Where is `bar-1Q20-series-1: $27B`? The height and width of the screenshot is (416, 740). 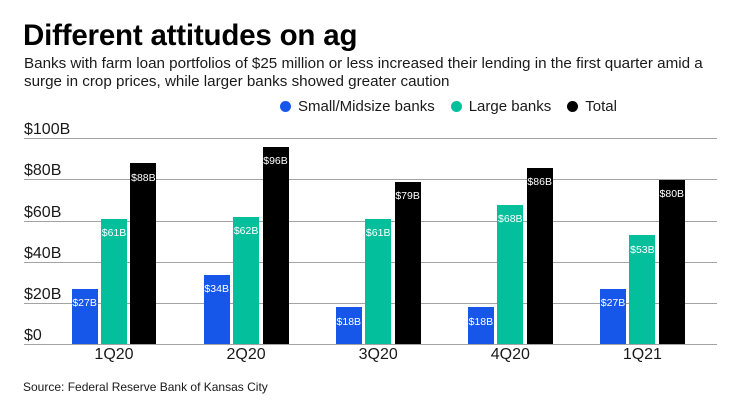
bar-1Q20-series-1: $27B is located at coordinates (84, 316).